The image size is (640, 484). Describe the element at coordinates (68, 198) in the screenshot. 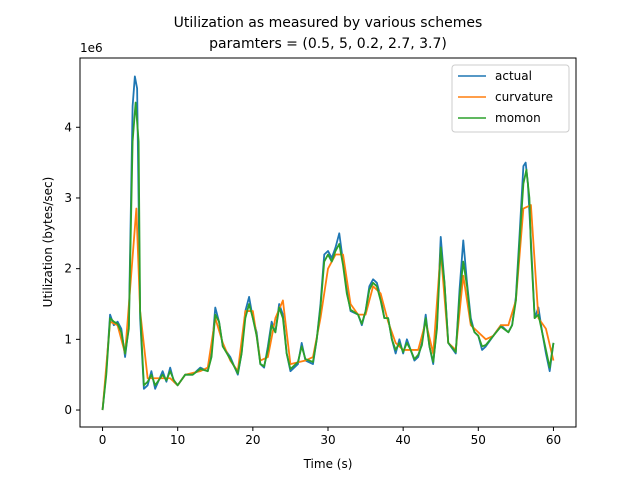

I see `y-tick-label: 3` at that location.